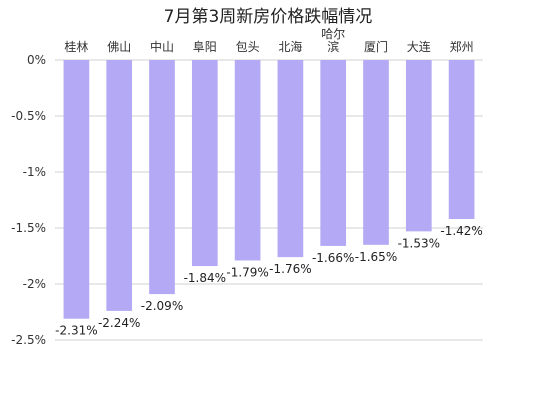  Describe the element at coordinates (268, 40) in the screenshot. I see `category-labels: 桂林 佛山 中山 阜阳 包头 北海 哈尔滨 厦门 大连 郑州` at that location.